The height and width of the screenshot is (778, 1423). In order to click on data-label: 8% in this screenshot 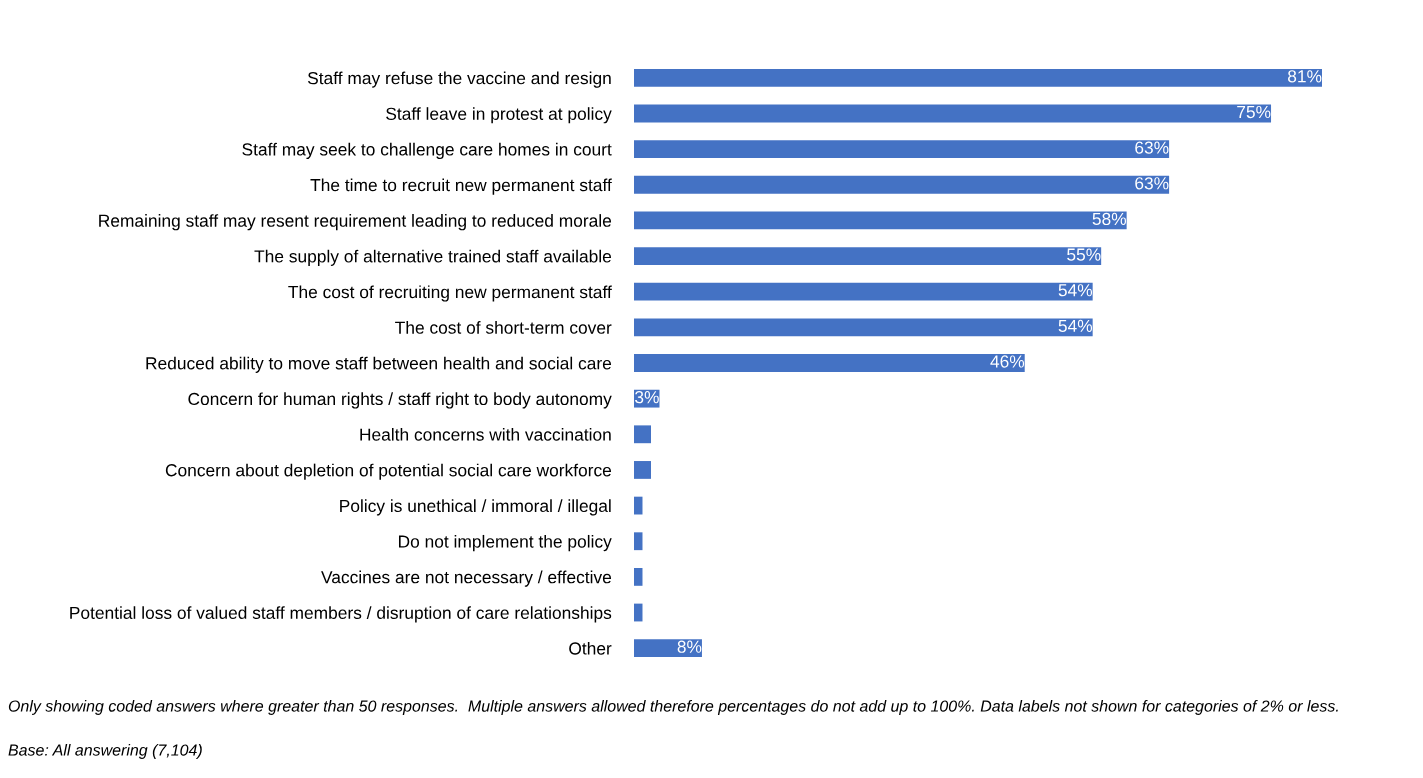, I will do `click(689, 646)`.